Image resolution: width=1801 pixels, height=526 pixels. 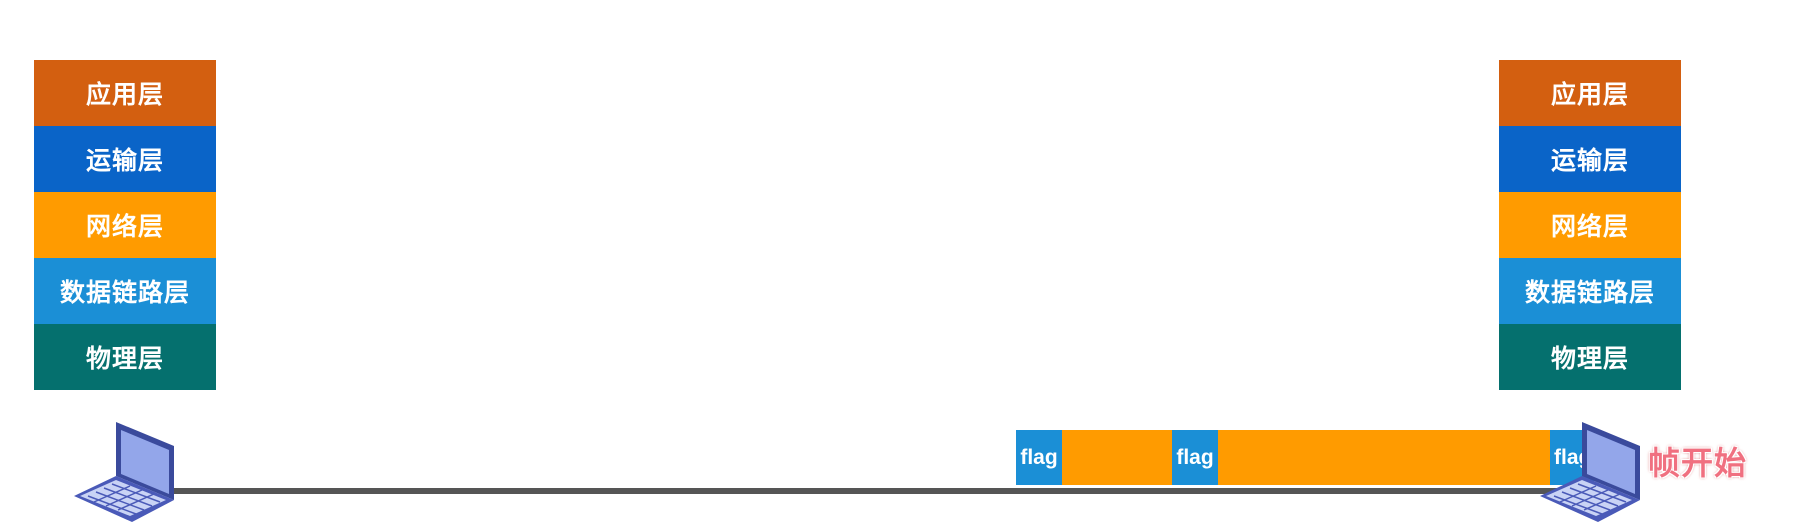 What do you see at coordinates (1590, 357) in the screenshot?
I see `right-layer-physical: 物理层` at bounding box center [1590, 357].